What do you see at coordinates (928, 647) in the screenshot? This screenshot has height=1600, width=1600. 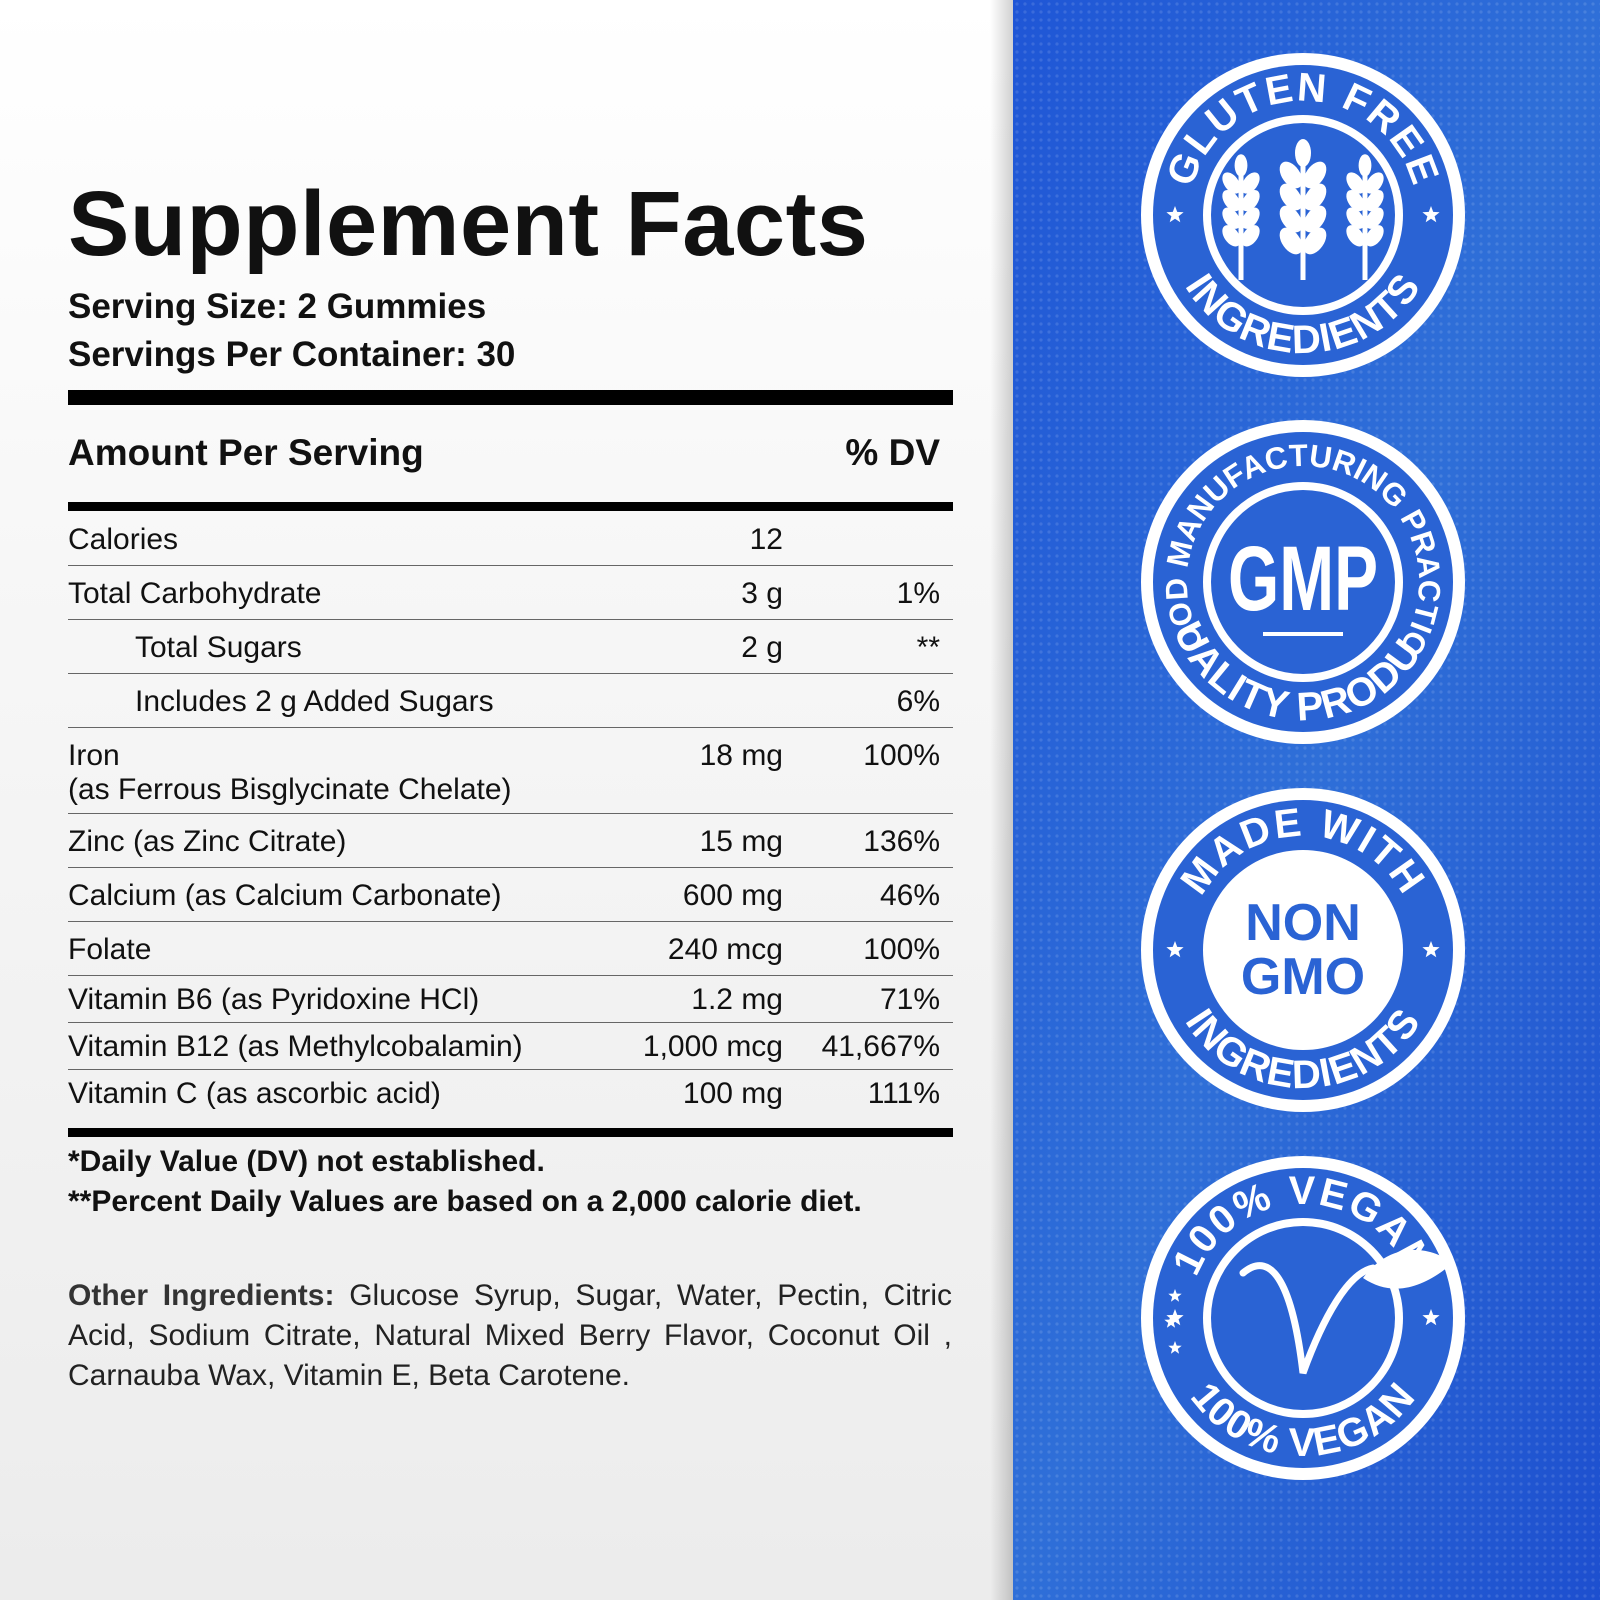 I see `daily-value: **` at bounding box center [928, 647].